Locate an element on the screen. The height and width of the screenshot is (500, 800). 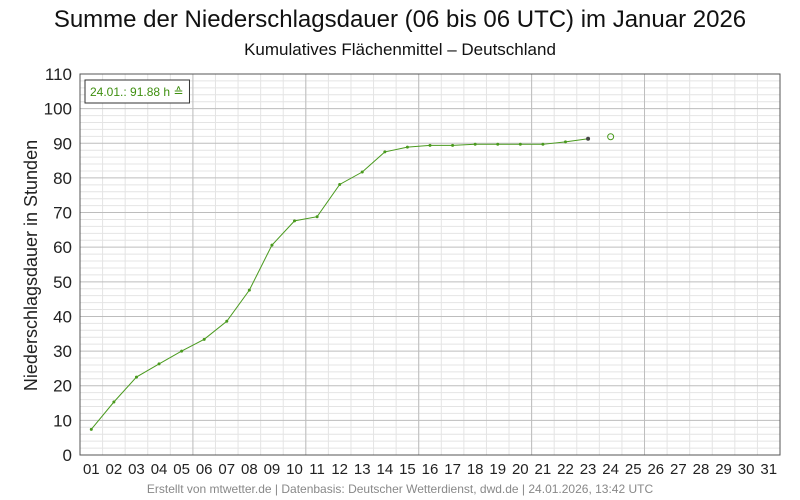
x-tick-label: 12 is located at coordinates (339, 469).